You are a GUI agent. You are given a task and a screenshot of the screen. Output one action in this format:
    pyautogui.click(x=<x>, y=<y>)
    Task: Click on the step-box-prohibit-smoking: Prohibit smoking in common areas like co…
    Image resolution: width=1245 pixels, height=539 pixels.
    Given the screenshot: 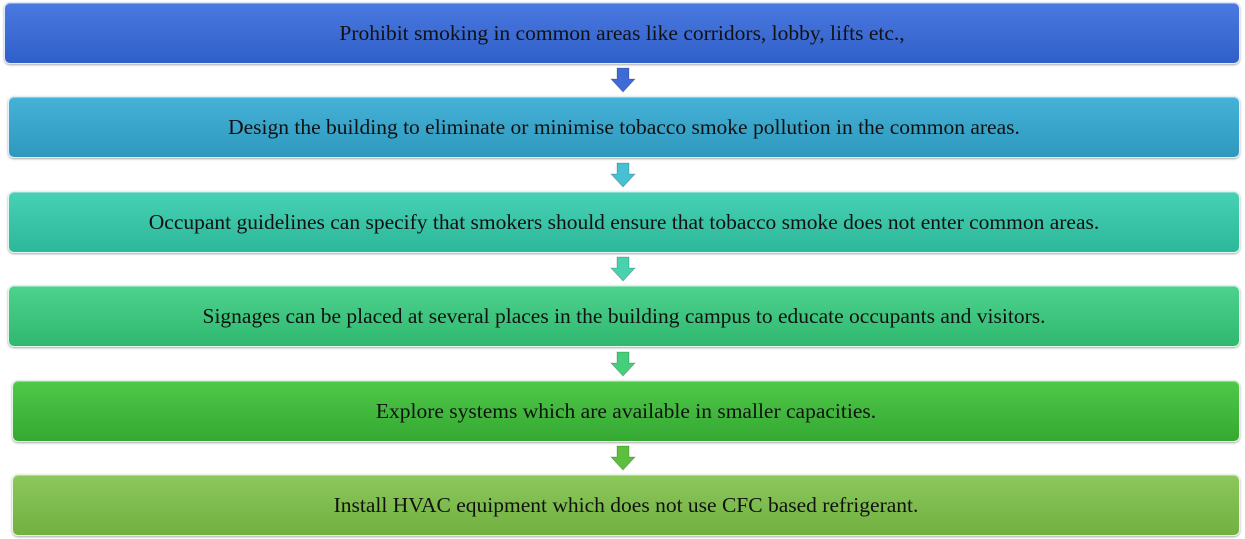 What is the action you would take?
    pyautogui.click(x=622, y=33)
    